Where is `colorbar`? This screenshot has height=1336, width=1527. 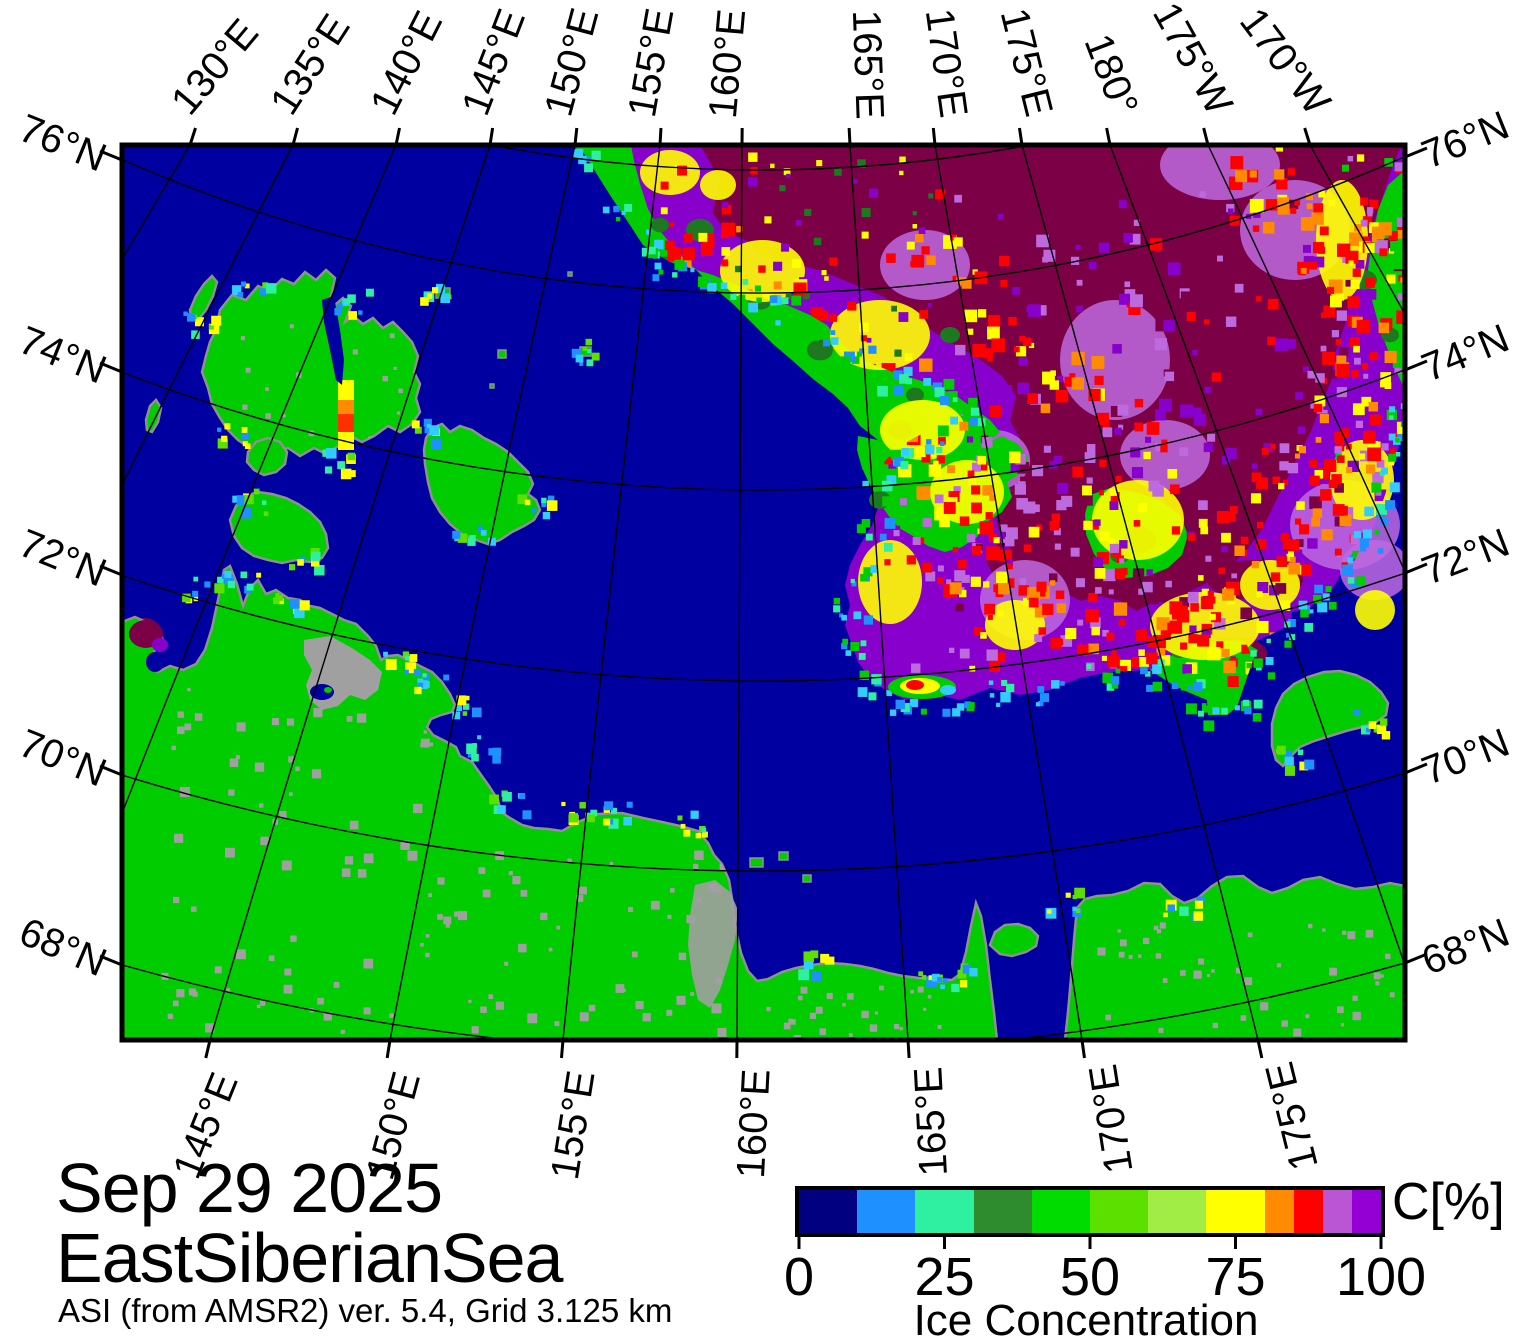
colorbar is located at coordinates (1090, 1211).